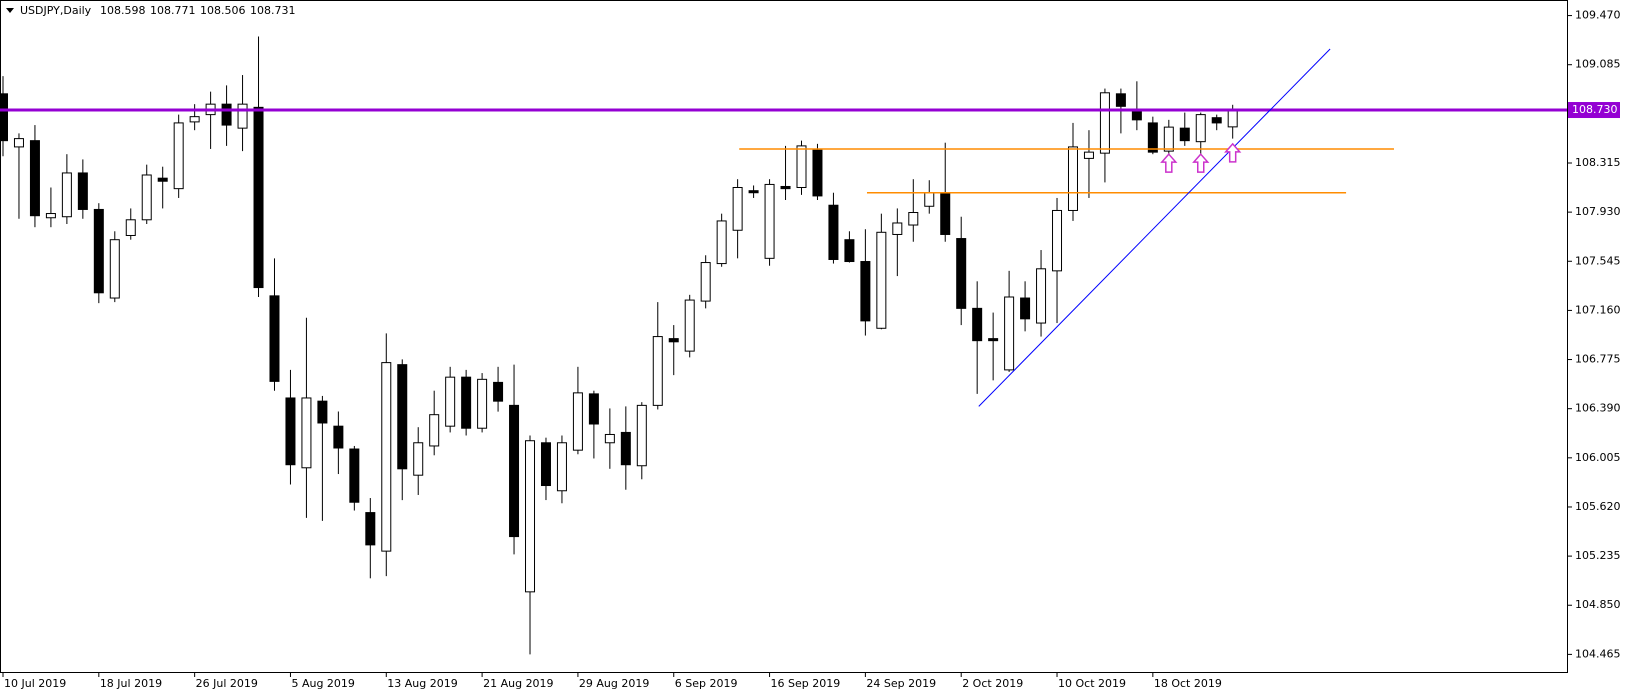 Image resolution: width=1633 pixels, height=695 pixels. What do you see at coordinates (1598, 211) in the screenshot?
I see `y-tick-label: 107.930` at bounding box center [1598, 211].